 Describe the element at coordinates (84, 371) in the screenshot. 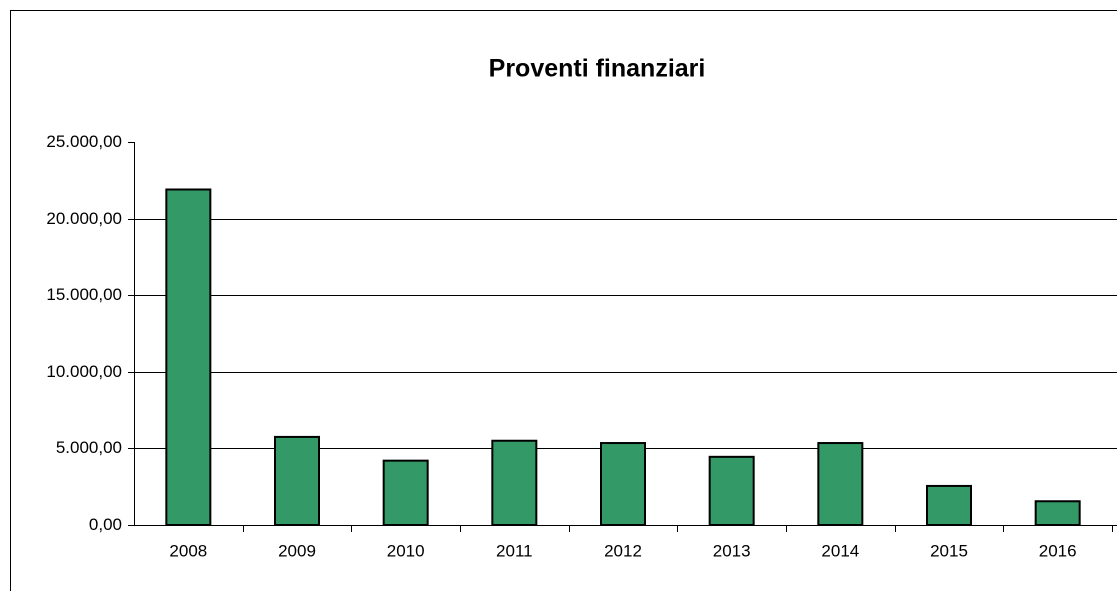

I see `y-tick-label: 10.000,00` at that location.